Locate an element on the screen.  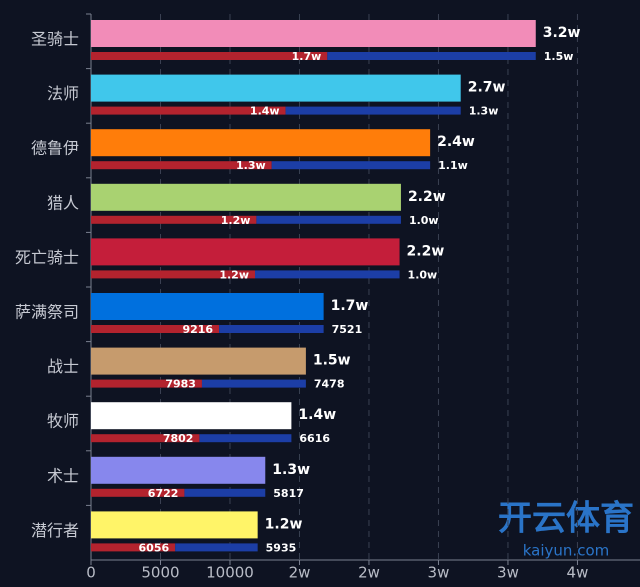
y-tick-label: 牧师 is located at coordinates (63, 421).